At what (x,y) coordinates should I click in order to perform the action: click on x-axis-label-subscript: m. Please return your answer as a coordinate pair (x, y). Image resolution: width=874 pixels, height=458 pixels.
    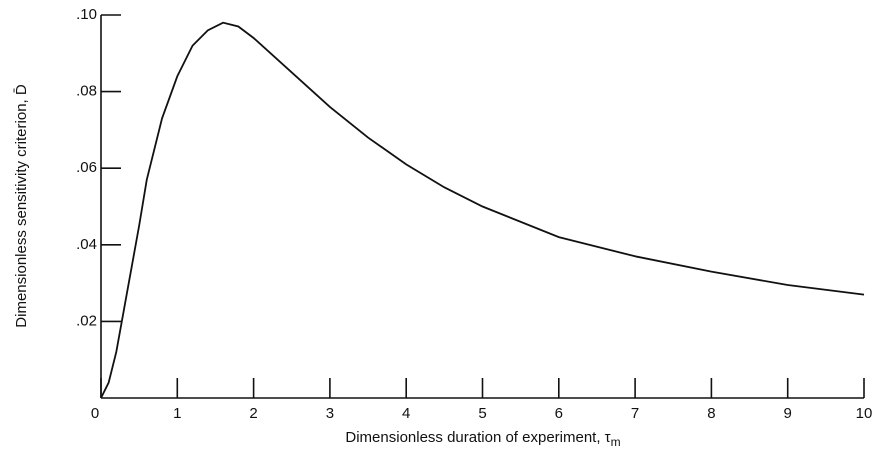
    Looking at the image, I should click on (616, 442).